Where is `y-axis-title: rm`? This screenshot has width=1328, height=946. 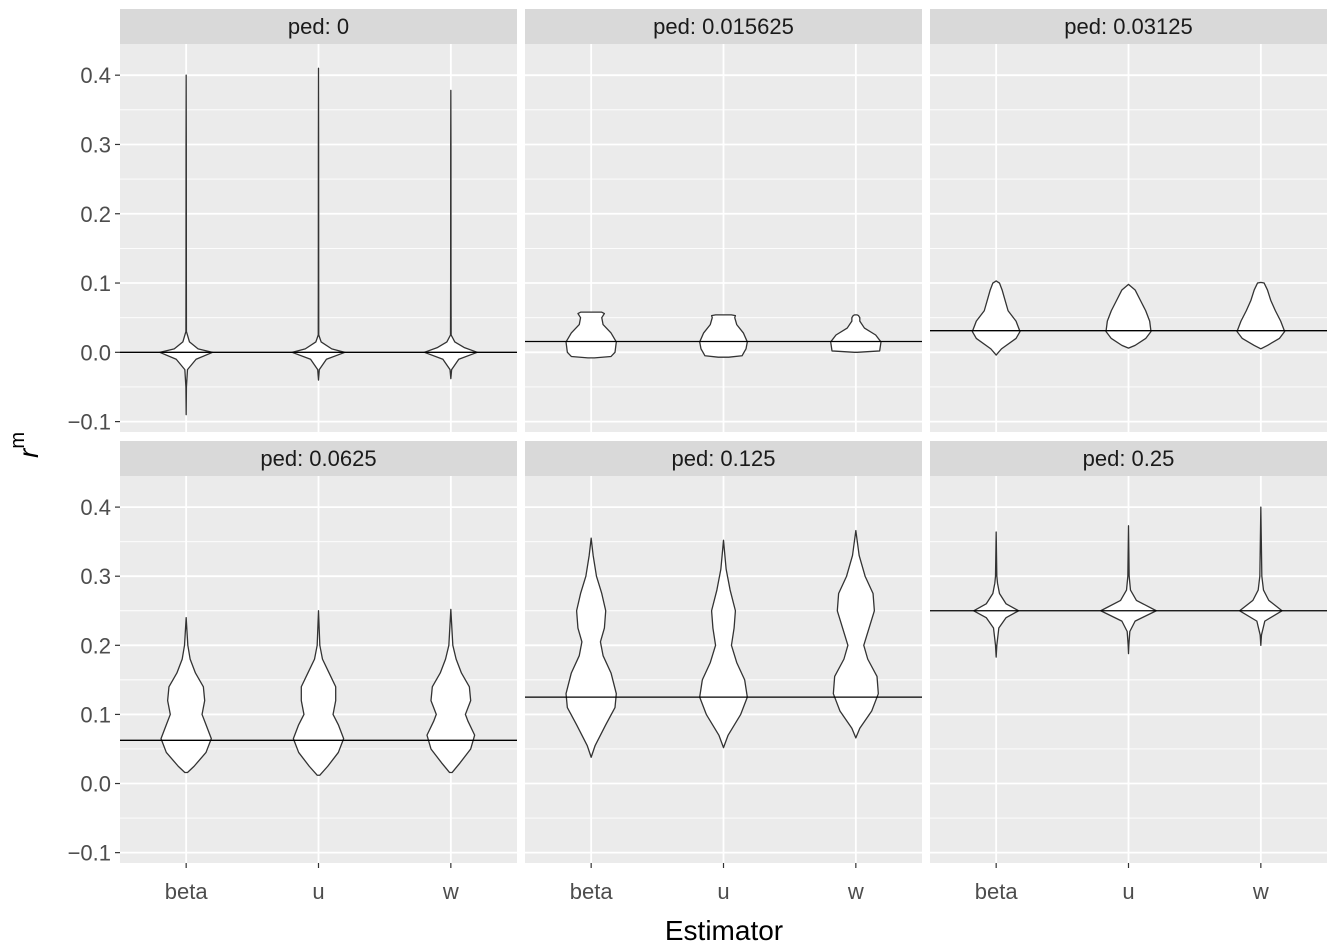
y-axis-title: rm is located at coordinates (25, 445).